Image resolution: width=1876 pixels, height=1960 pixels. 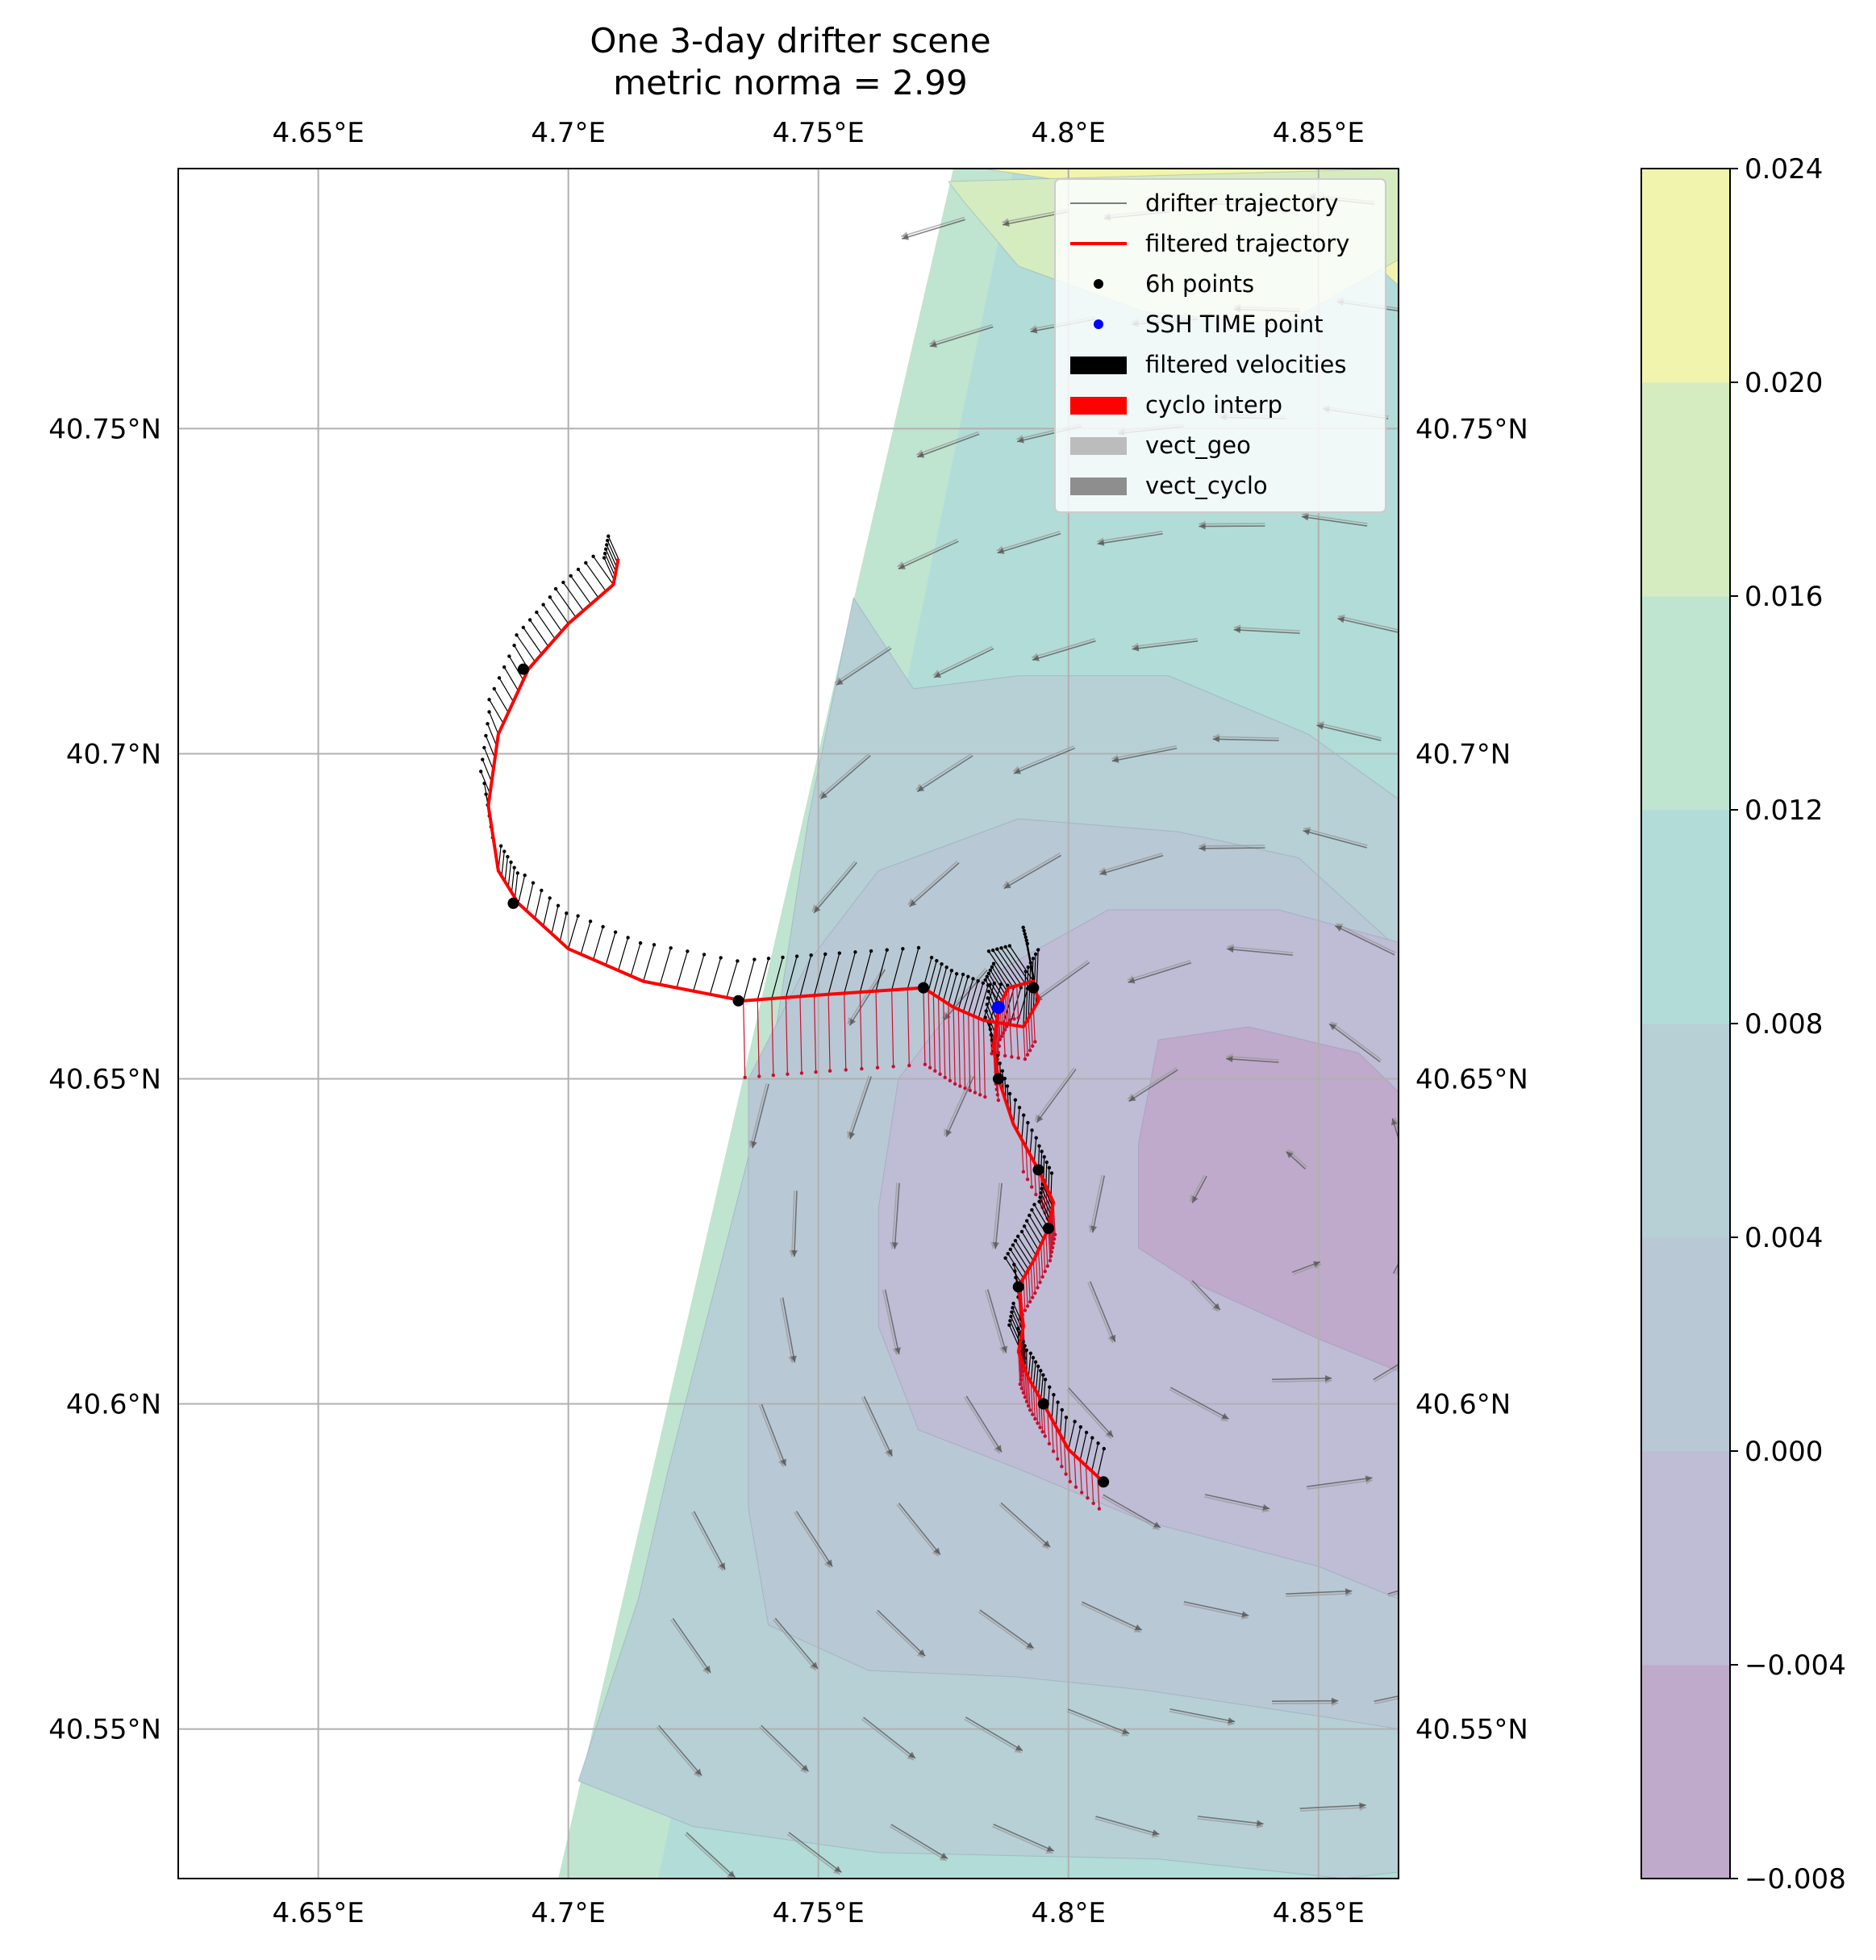 What do you see at coordinates (1465, 1463) in the screenshot?
I see `vect-geo-head` at bounding box center [1465, 1463].